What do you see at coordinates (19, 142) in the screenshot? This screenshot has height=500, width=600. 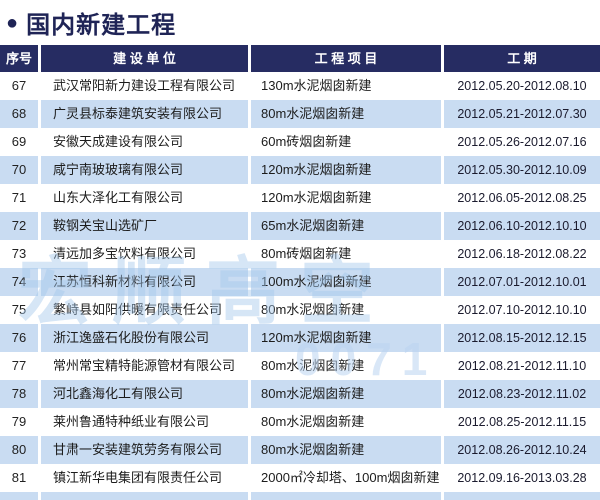 I see `cell-no: 69` at bounding box center [19, 142].